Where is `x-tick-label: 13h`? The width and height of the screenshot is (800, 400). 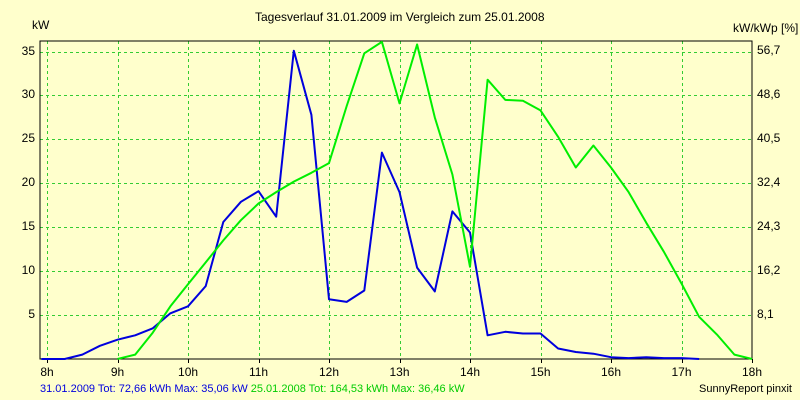 x-tick-label: 13h is located at coordinates (399, 372).